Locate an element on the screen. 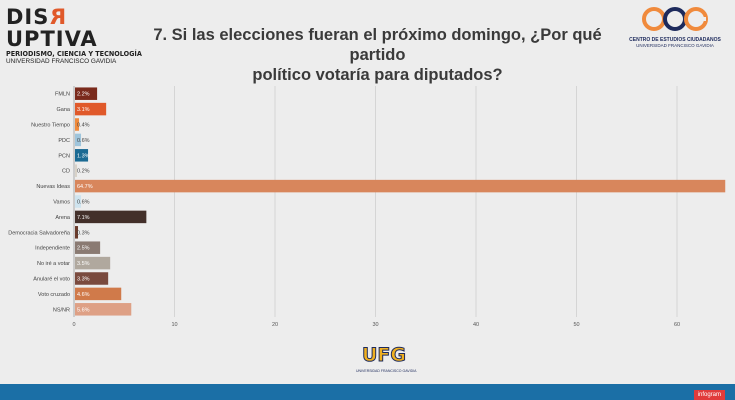 This screenshot has width=735, height=400. infogram-badge: infogram is located at coordinates (709, 395).